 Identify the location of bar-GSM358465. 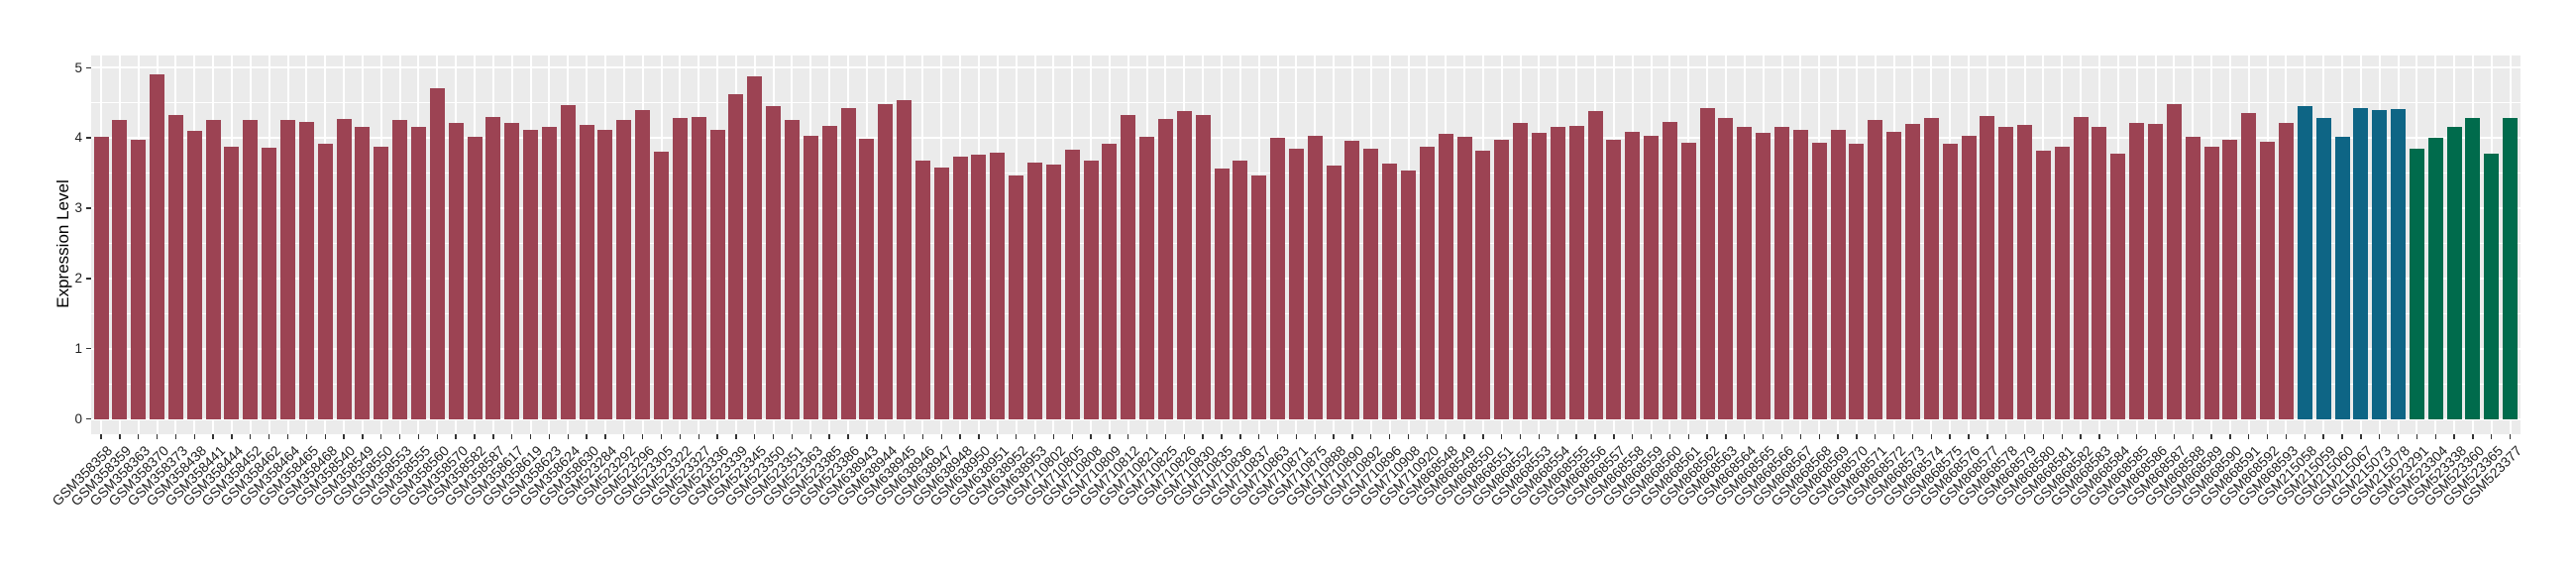
(306, 270).